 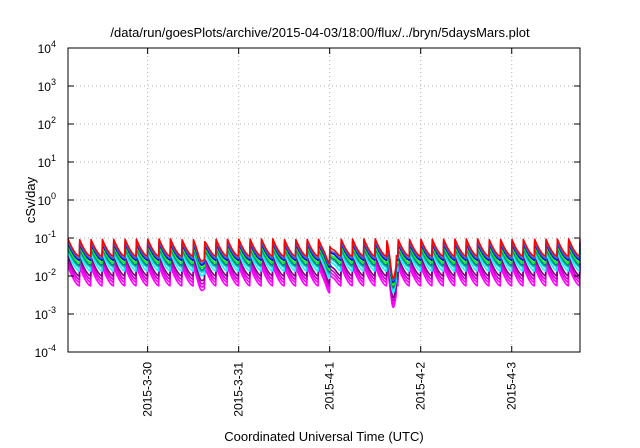 What do you see at coordinates (47, 161) in the screenshot?
I see `y-tick-label: 10¹` at bounding box center [47, 161].